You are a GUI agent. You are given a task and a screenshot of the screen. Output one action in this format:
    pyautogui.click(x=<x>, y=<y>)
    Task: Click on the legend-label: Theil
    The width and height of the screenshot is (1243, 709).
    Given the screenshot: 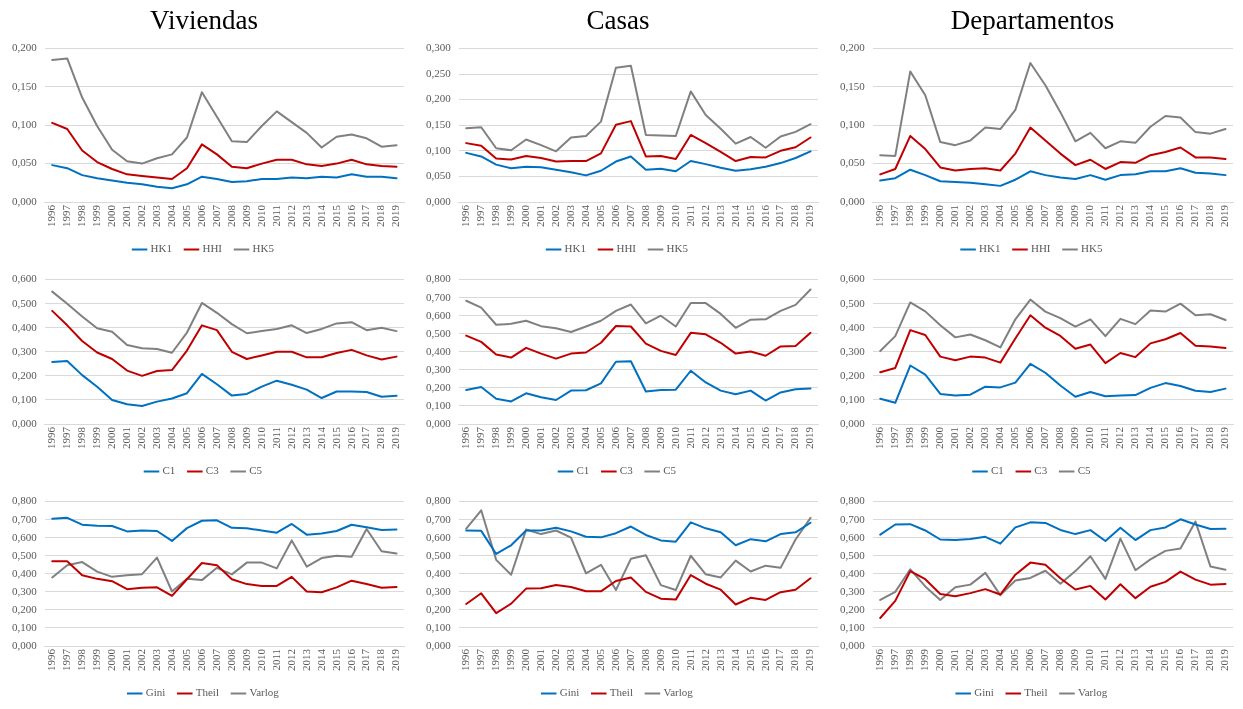 What is the action you would take?
    pyautogui.click(x=1036, y=692)
    